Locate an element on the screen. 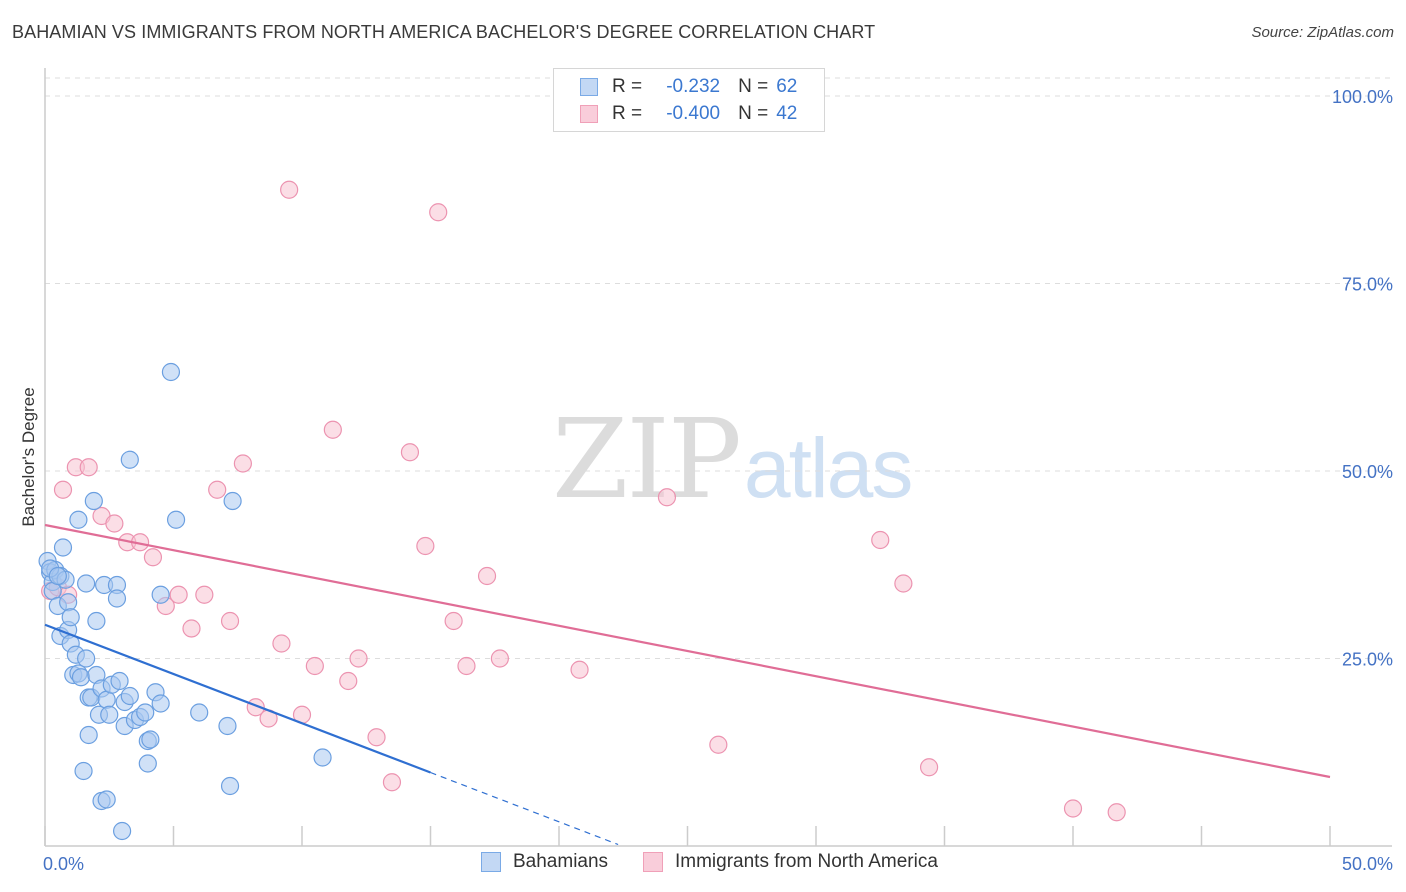 This screenshot has width=1406, height=892. series-swatch-blue is located at coordinates (491, 862).